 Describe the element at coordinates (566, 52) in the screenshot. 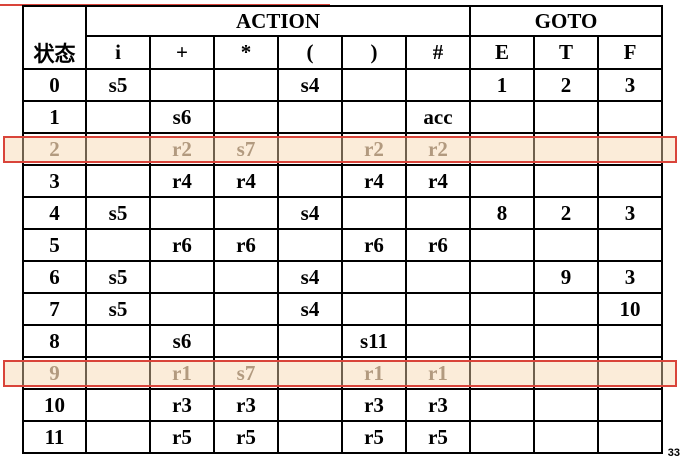

I see `symbol-header: T` at that location.